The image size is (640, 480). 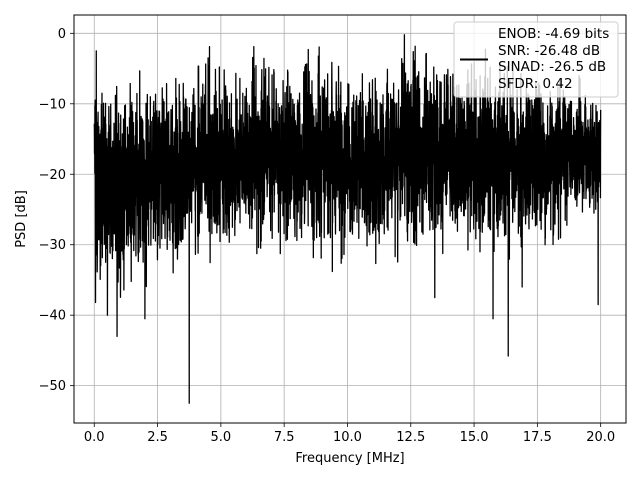 What do you see at coordinates (52, 175) in the screenshot?
I see `y-tick-label: −20` at bounding box center [52, 175].